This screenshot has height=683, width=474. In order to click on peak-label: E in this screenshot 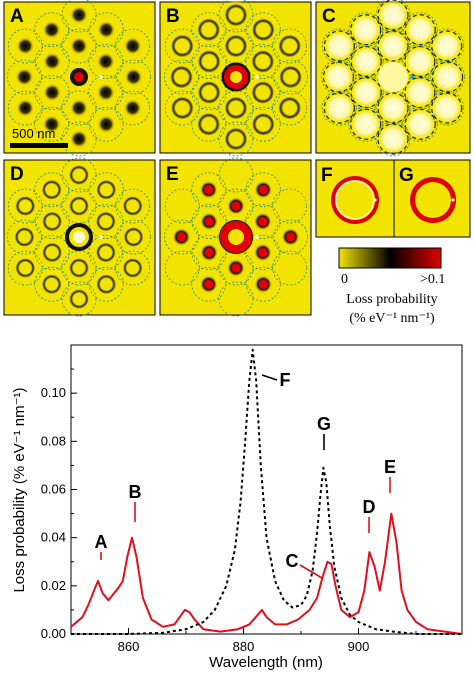, I will do `click(390, 467)`.